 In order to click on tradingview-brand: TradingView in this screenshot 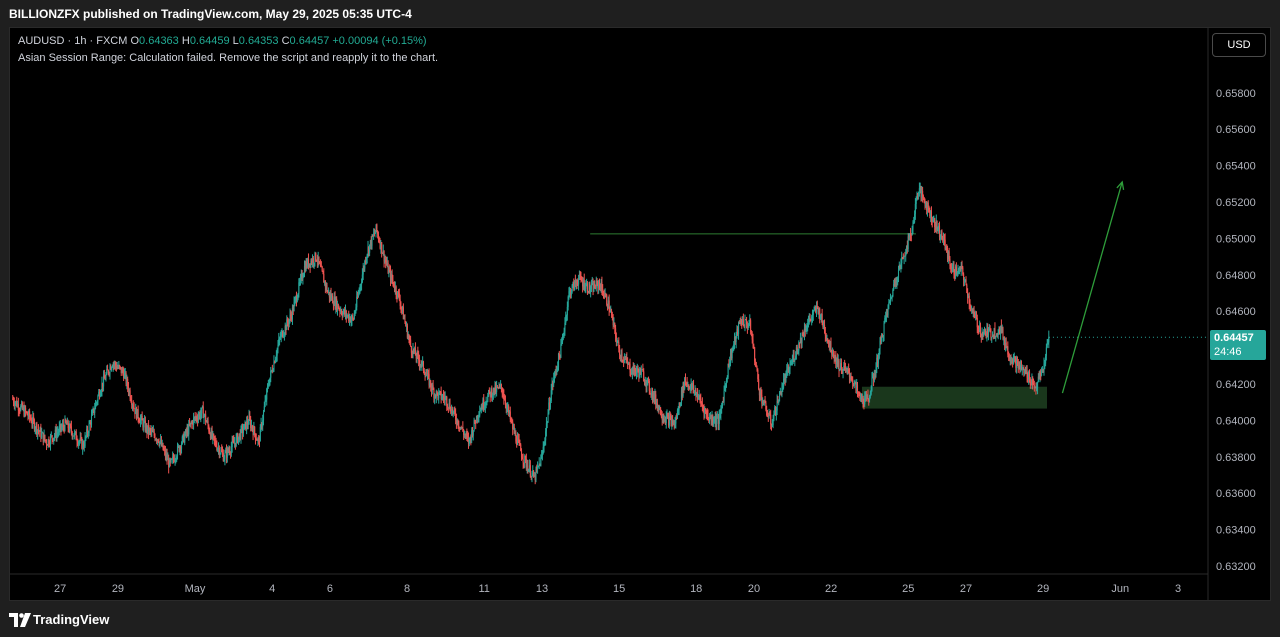, I will do `click(71, 619)`.